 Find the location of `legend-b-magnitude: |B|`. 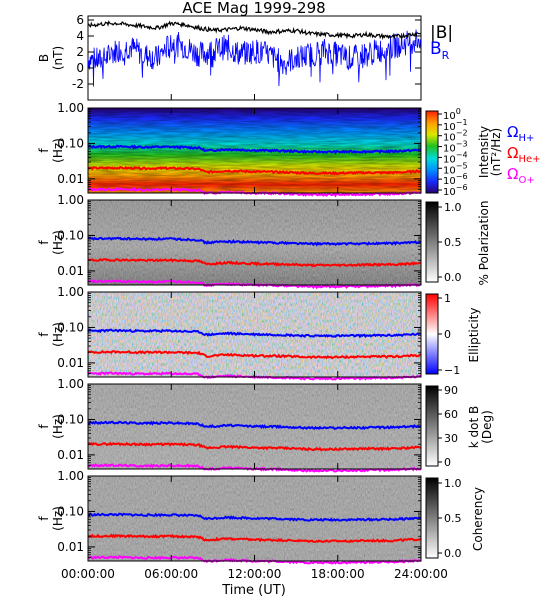

legend-b-magnitude: |B| is located at coordinates (441, 33).